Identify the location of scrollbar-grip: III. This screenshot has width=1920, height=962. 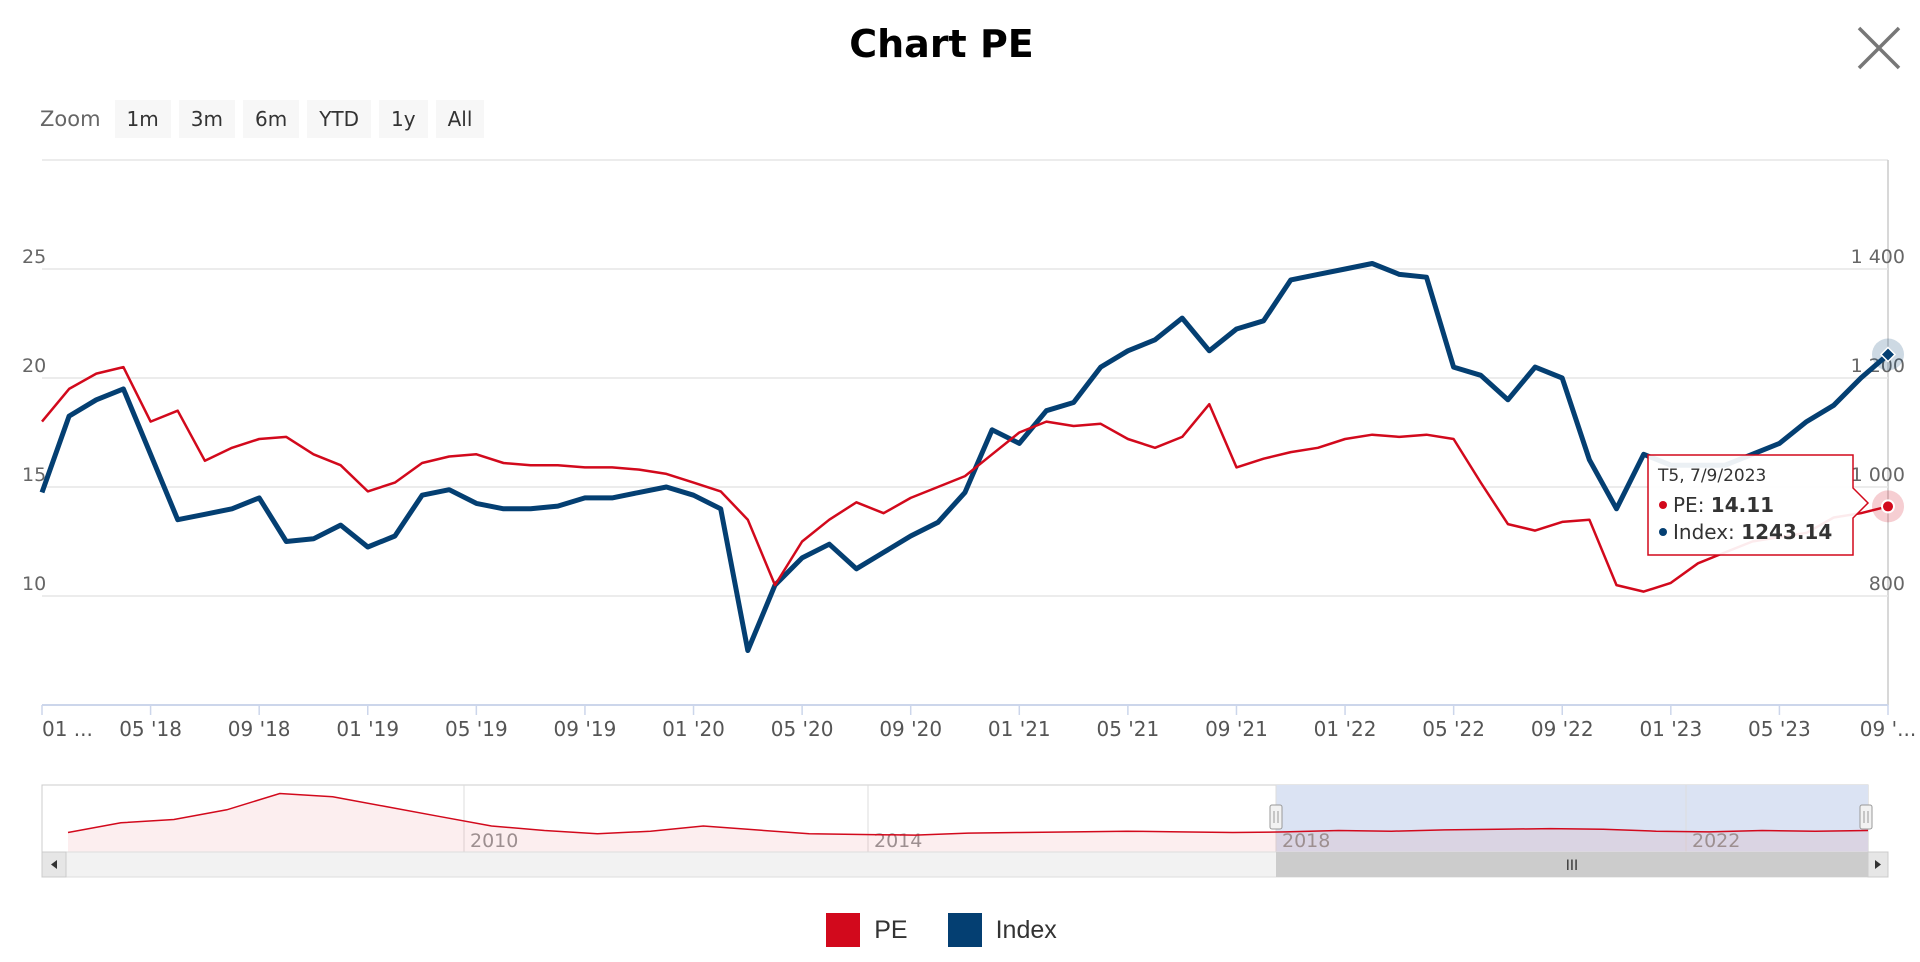
(1572, 866).